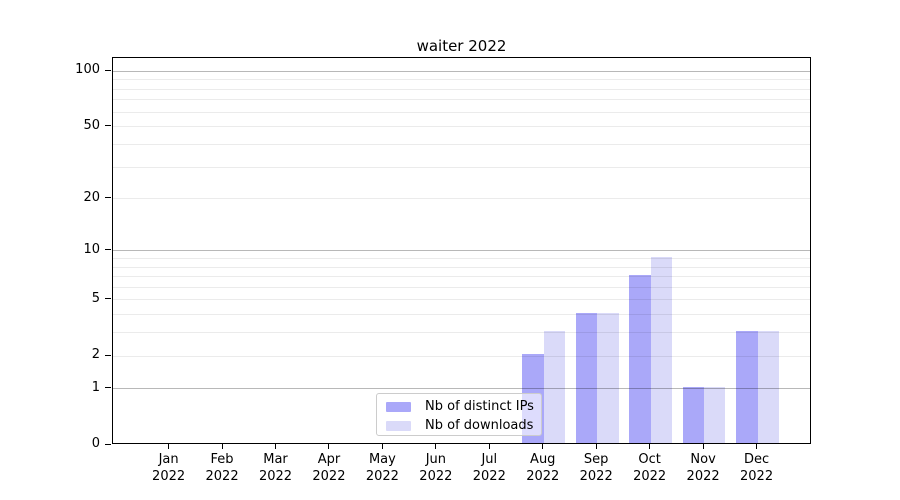 The height and width of the screenshot is (500, 900). I want to click on bar-downloads-sep, so click(608, 377).